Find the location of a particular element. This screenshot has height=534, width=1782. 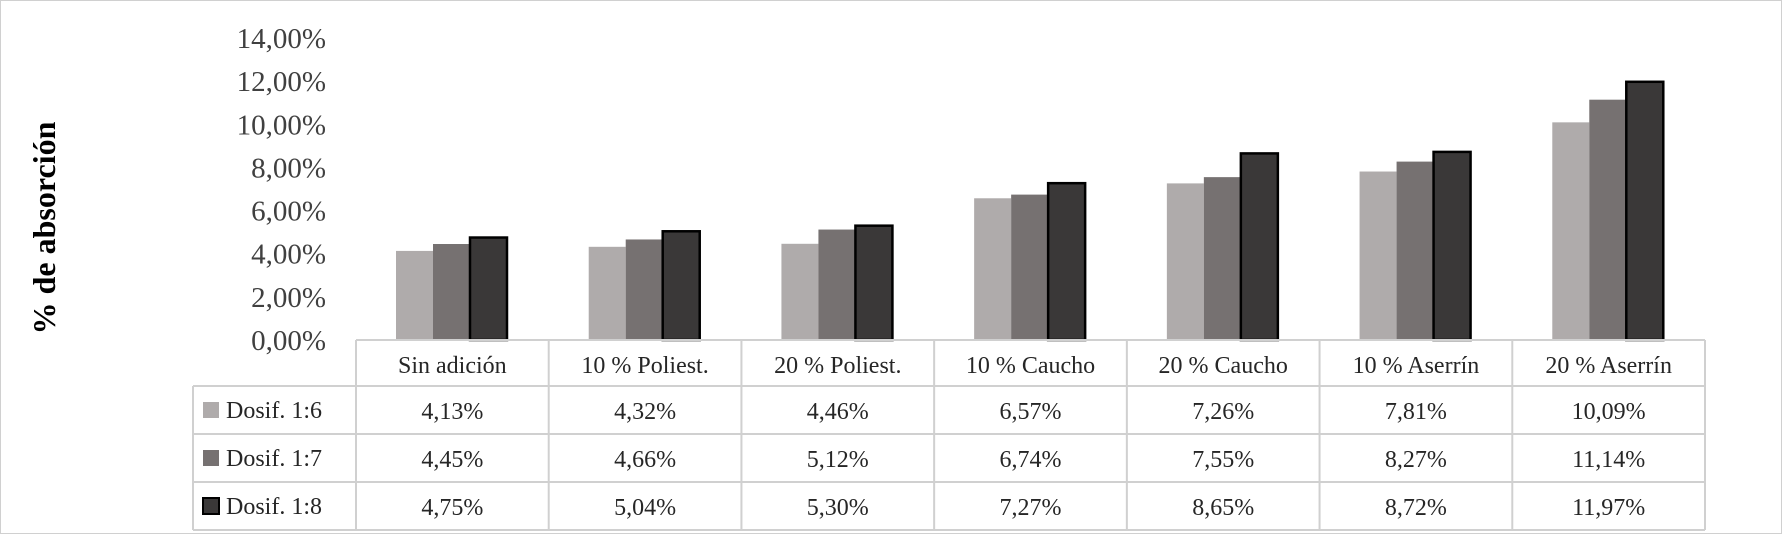

y-tick-label: 6,00% is located at coordinates (288, 212).